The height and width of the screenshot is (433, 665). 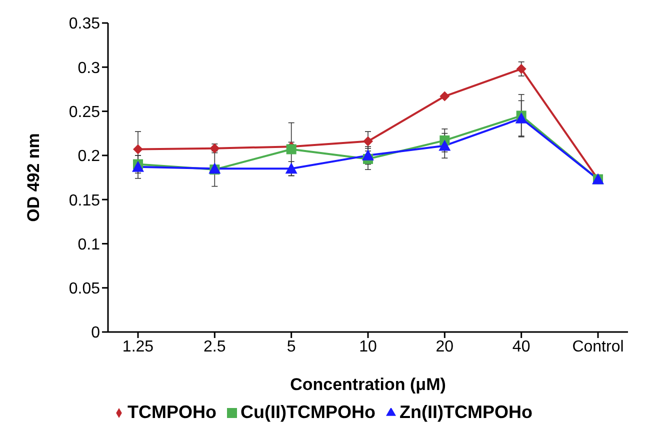 What do you see at coordinates (598, 347) in the screenshot?
I see `x-tick-label: Control` at bounding box center [598, 347].